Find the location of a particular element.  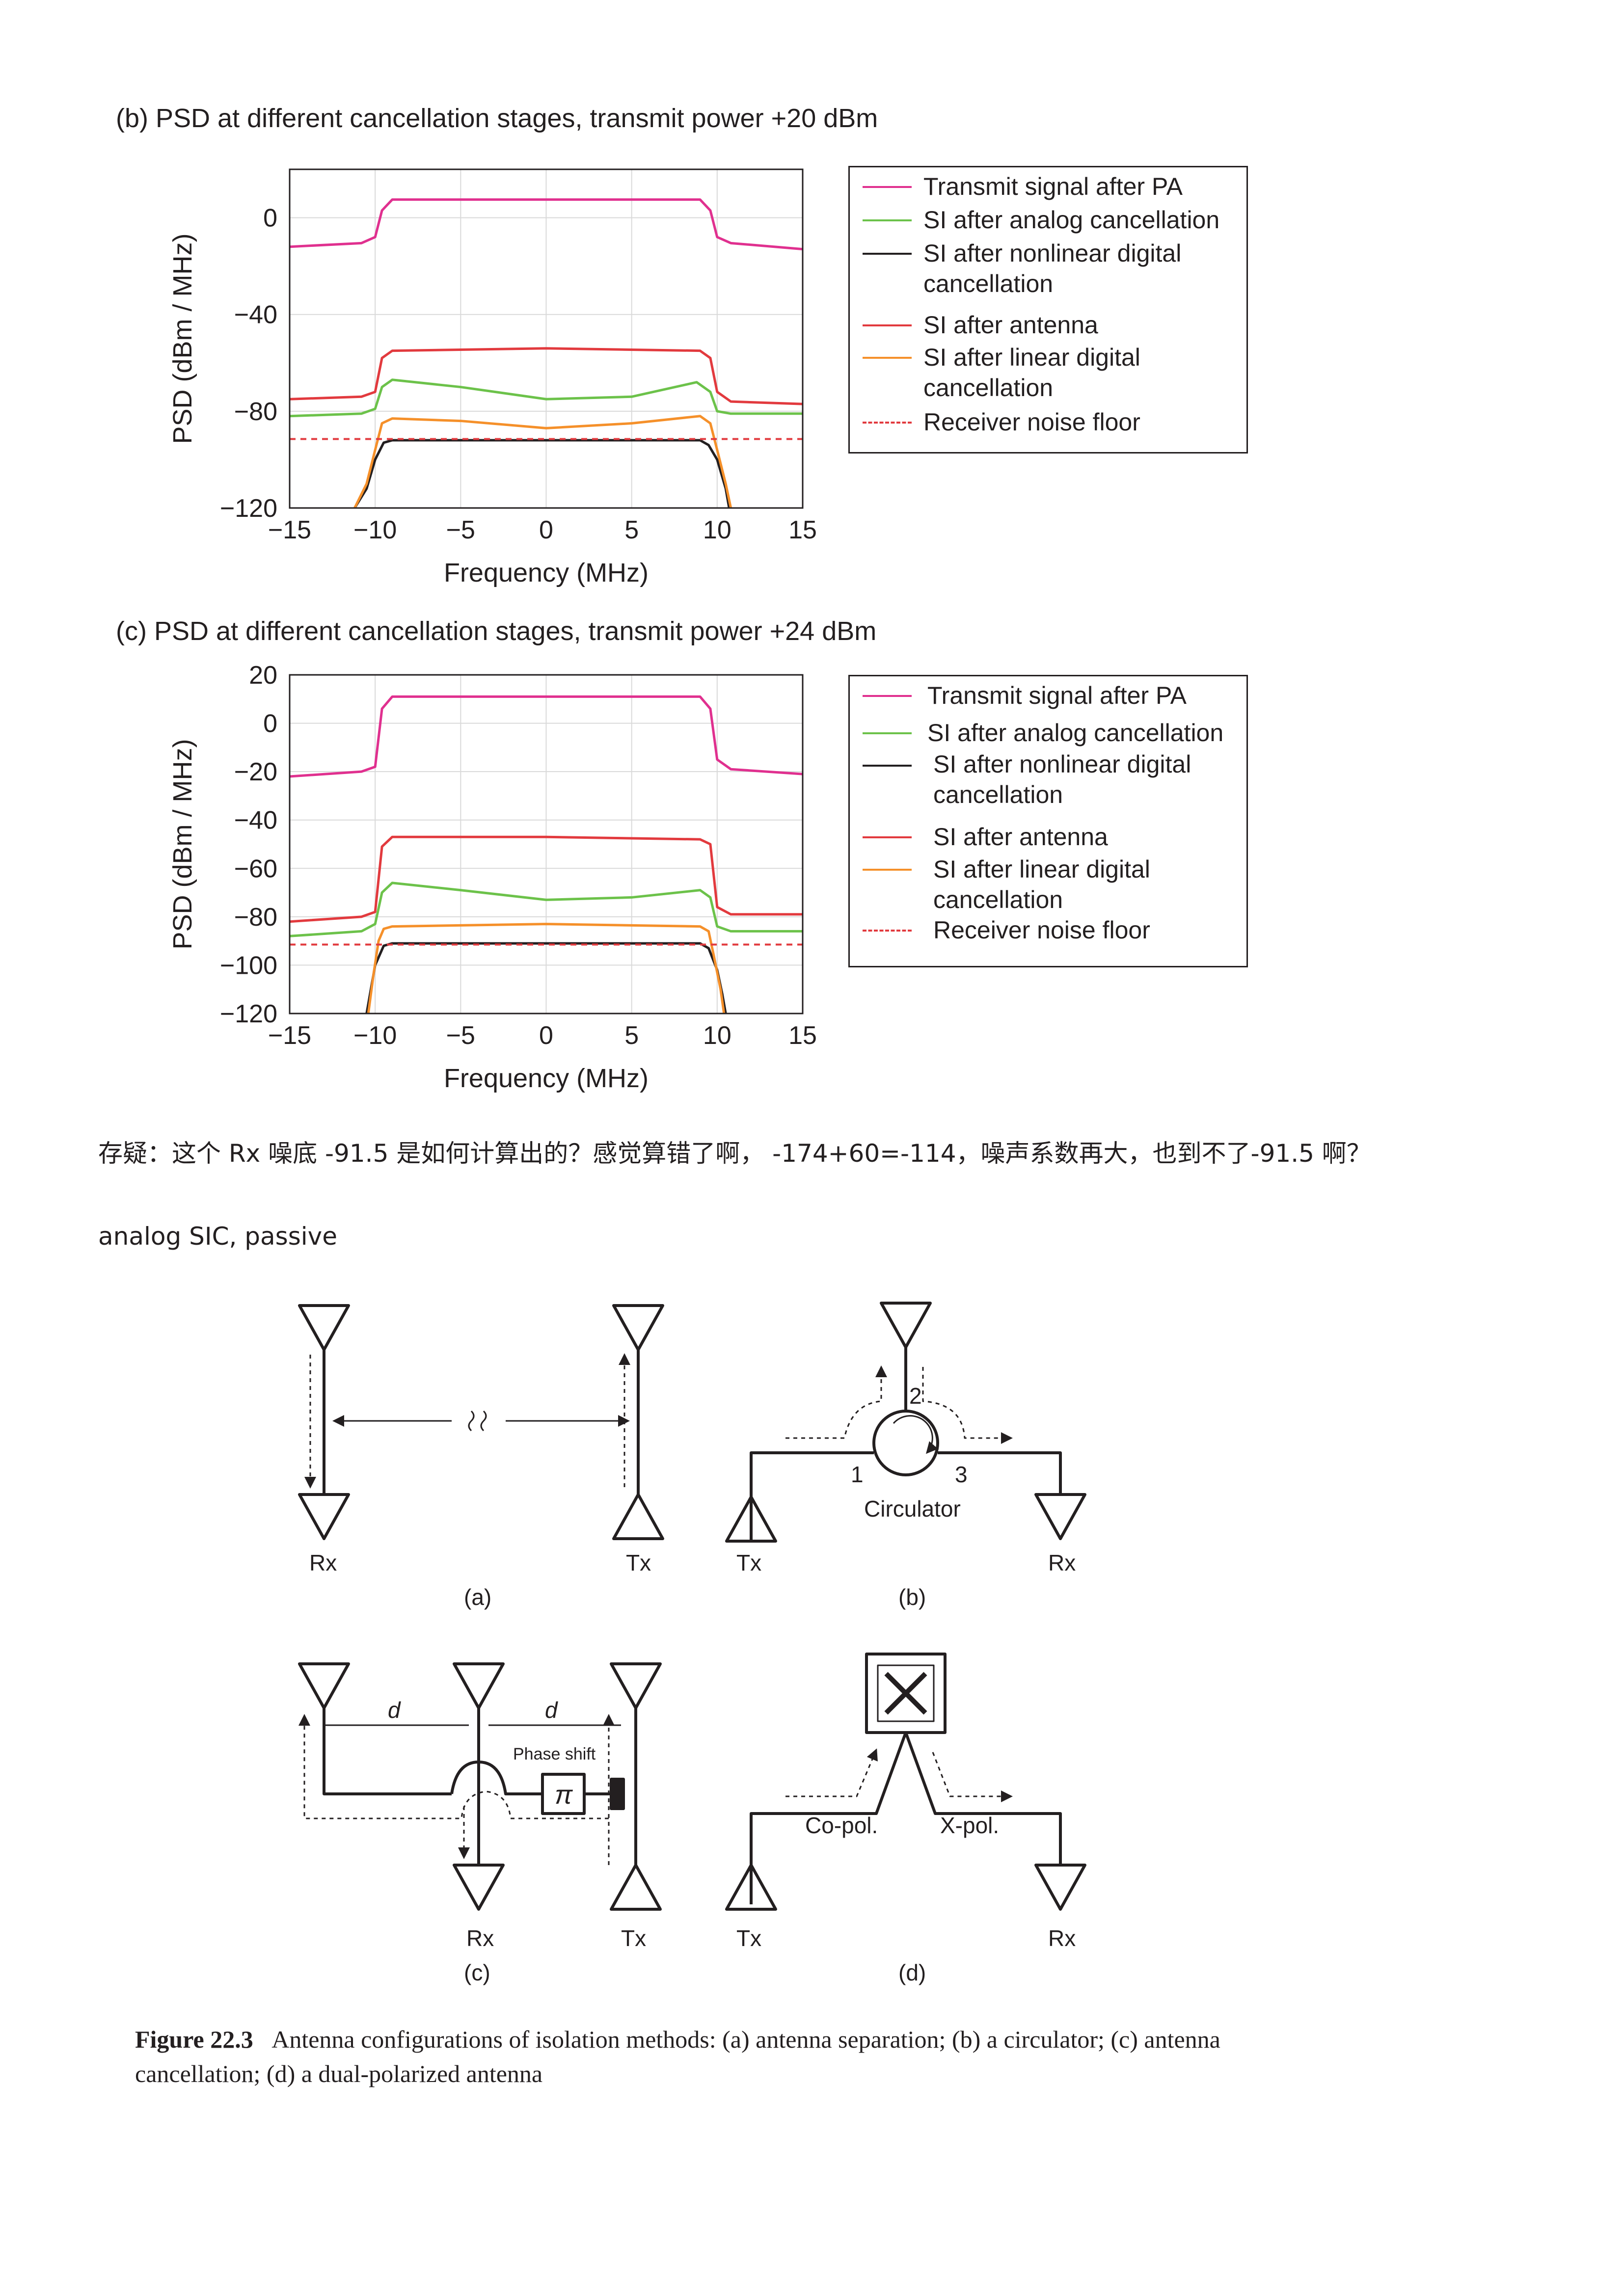

legend-label: SI after antenna is located at coordinates (1010, 325).